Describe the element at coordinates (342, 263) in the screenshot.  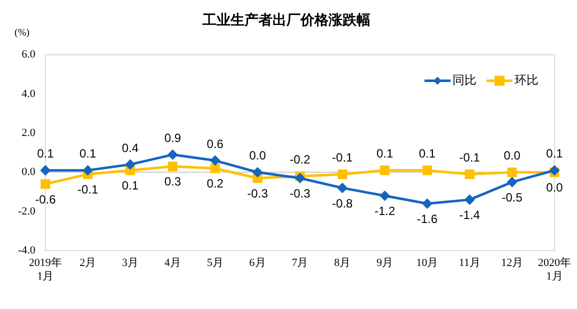
I see `x-tick-label: 8月` at that location.